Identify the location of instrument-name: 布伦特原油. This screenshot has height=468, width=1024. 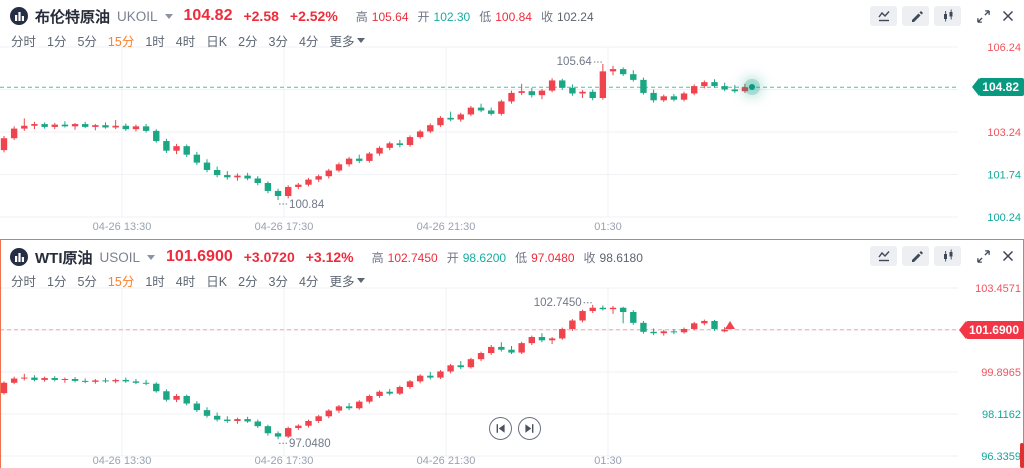
(73, 17).